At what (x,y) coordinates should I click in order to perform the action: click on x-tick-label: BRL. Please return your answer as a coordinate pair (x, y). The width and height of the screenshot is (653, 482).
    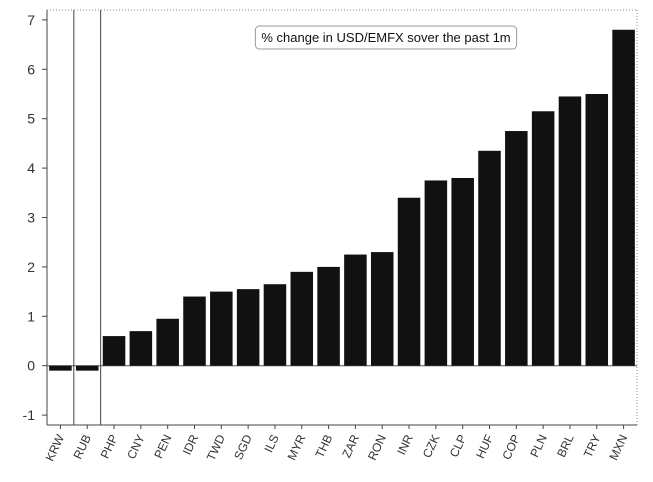
    Looking at the image, I should click on (565, 445).